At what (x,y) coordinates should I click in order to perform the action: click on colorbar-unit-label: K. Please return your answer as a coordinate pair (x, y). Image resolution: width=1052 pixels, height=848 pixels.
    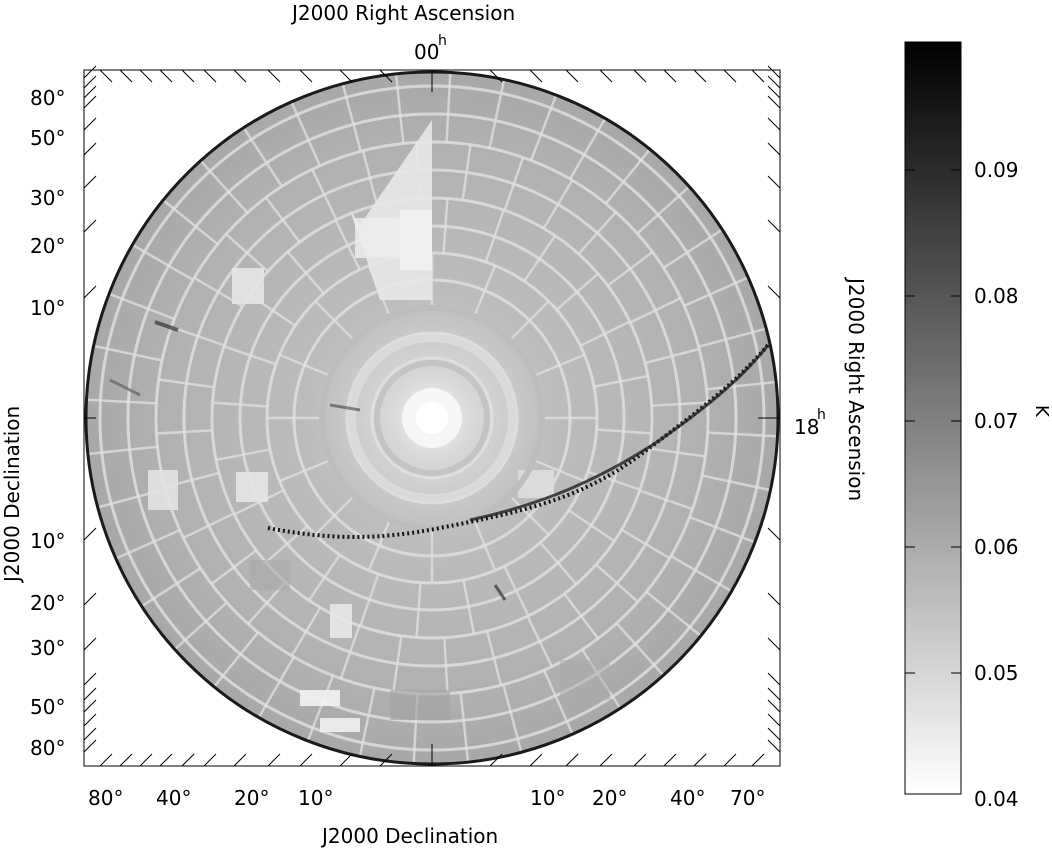
    Looking at the image, I should click on (1041, 411).